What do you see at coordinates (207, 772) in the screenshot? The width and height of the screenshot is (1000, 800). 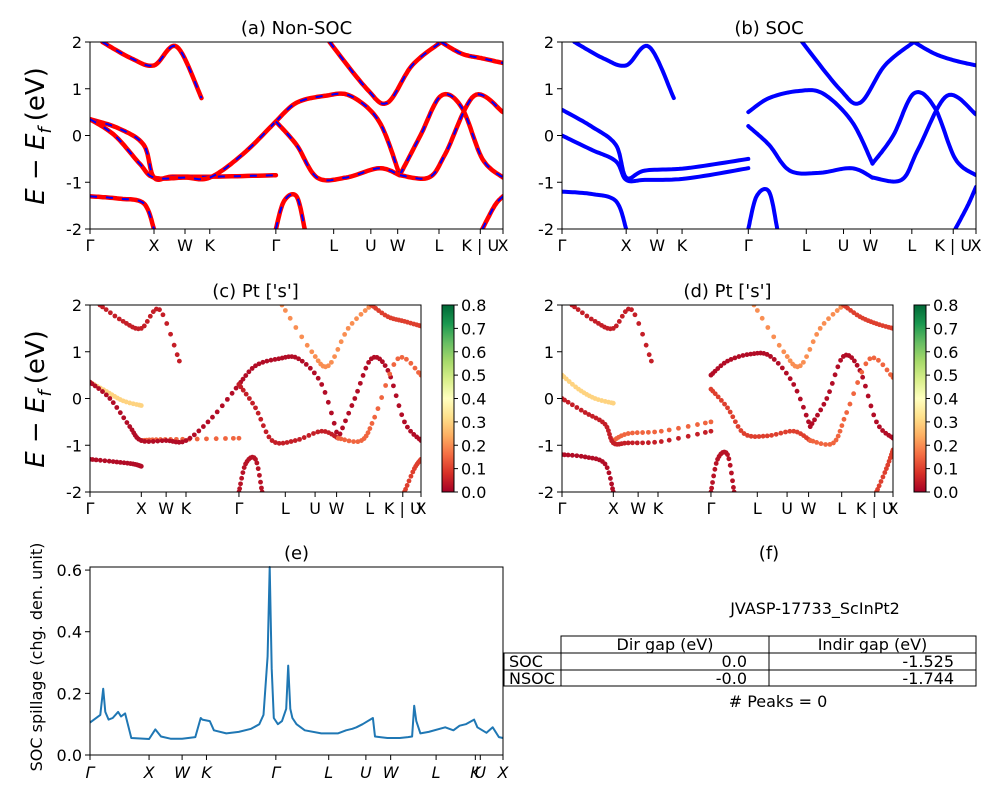 I see `x-tick-label: K` at bounding box center [207, 772].